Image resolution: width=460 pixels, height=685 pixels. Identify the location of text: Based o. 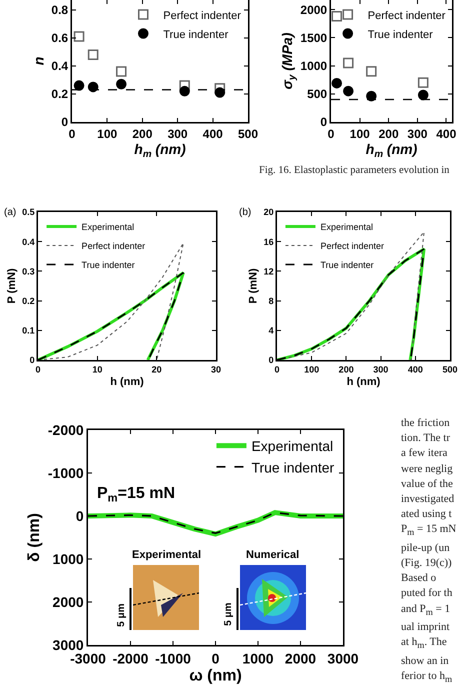
(419, 578).